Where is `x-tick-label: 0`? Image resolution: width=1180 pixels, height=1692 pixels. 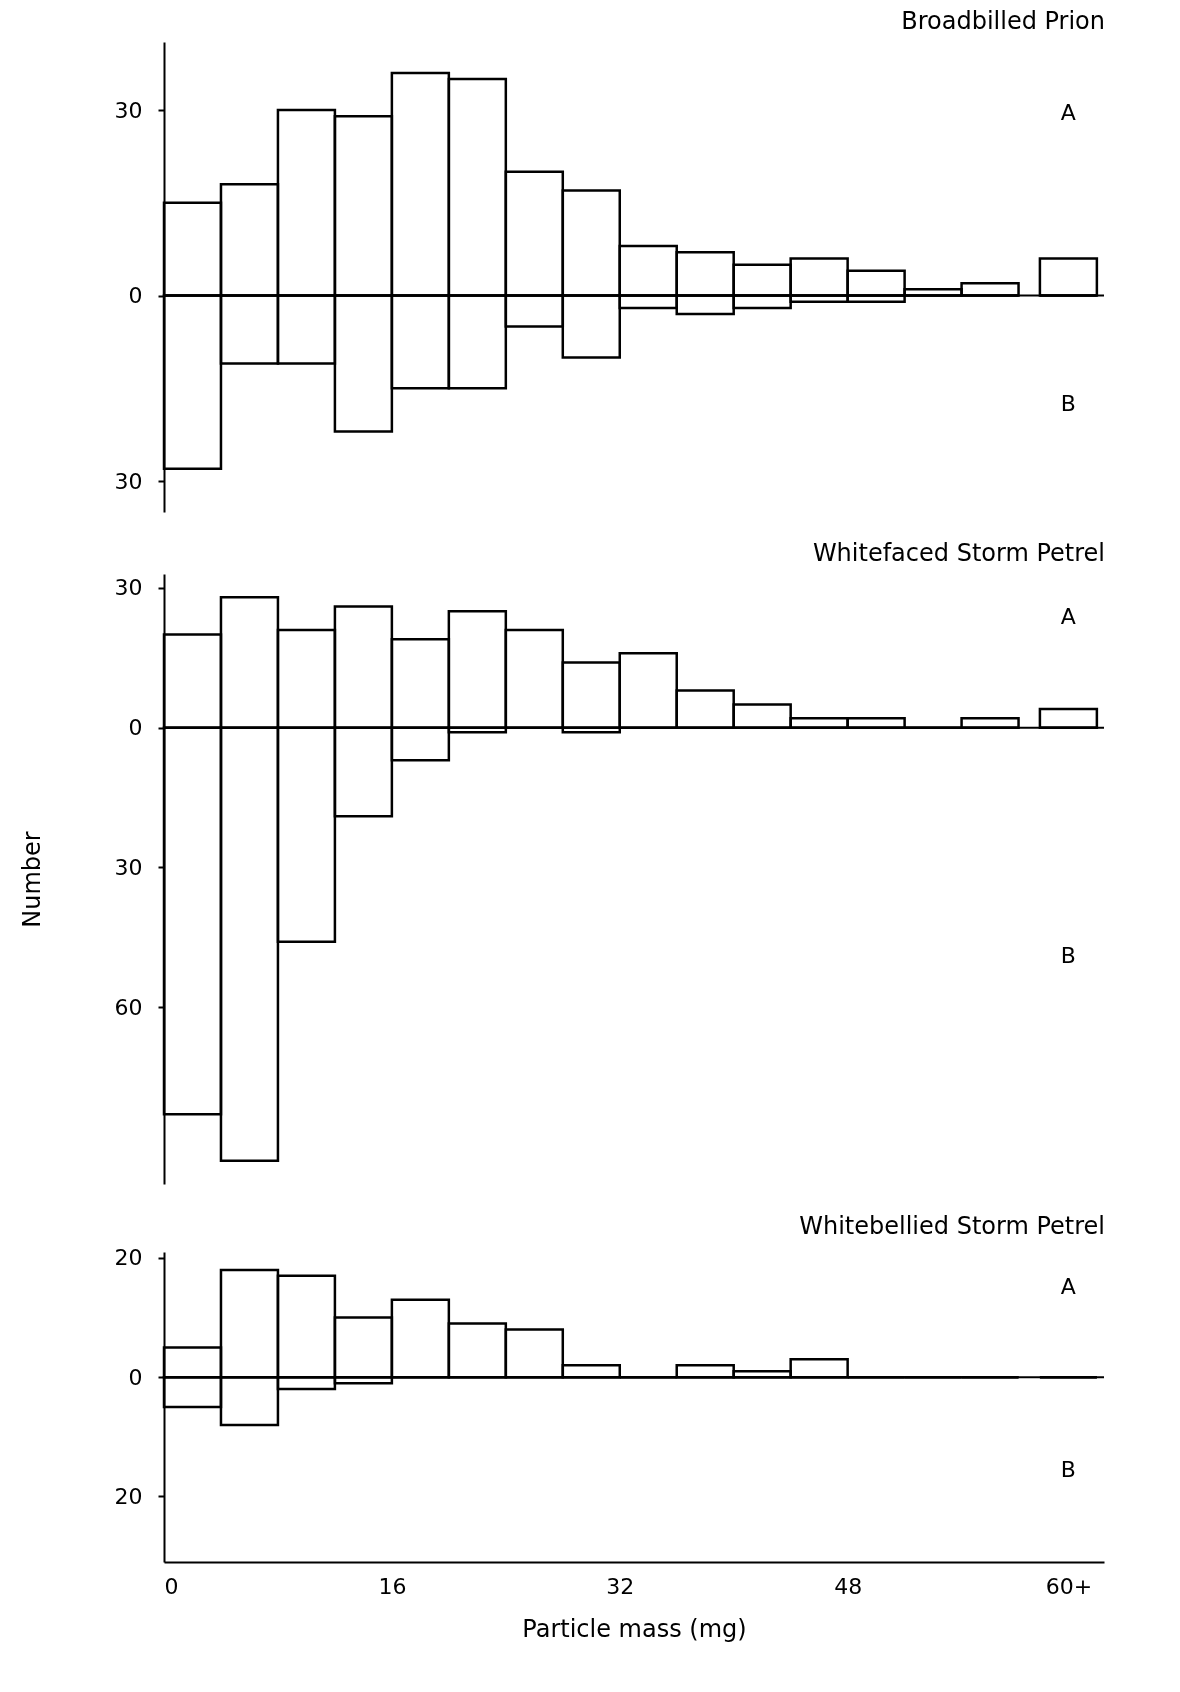 x-tick-label: 0 is located at coordinates (171, 1586).